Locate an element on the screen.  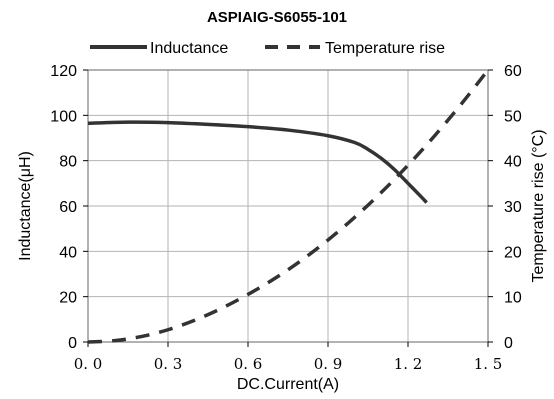
series-line-inductance is located at coordinates (257, 162).